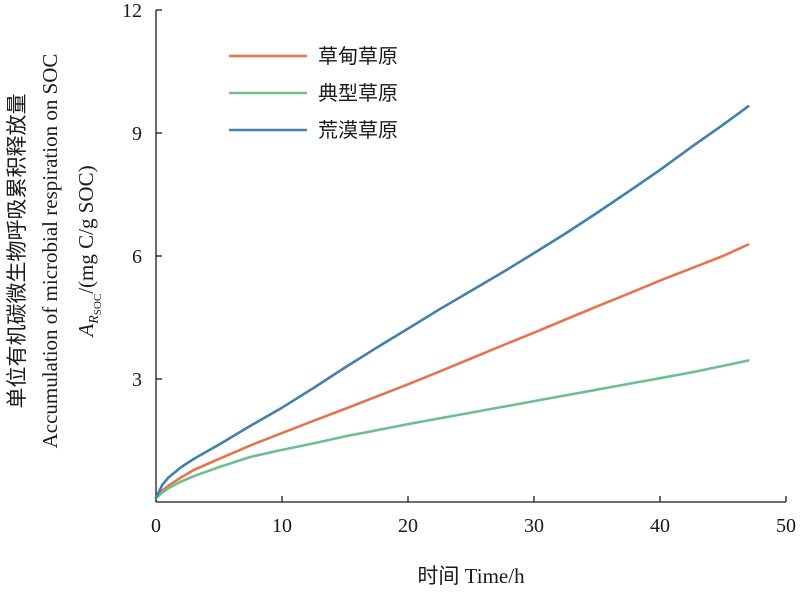 The height and width of the screenshot is (596, 800). Describe the element at coordinates (660, 526) in the screenshot. I see `x-tick-label: 40` at that location.